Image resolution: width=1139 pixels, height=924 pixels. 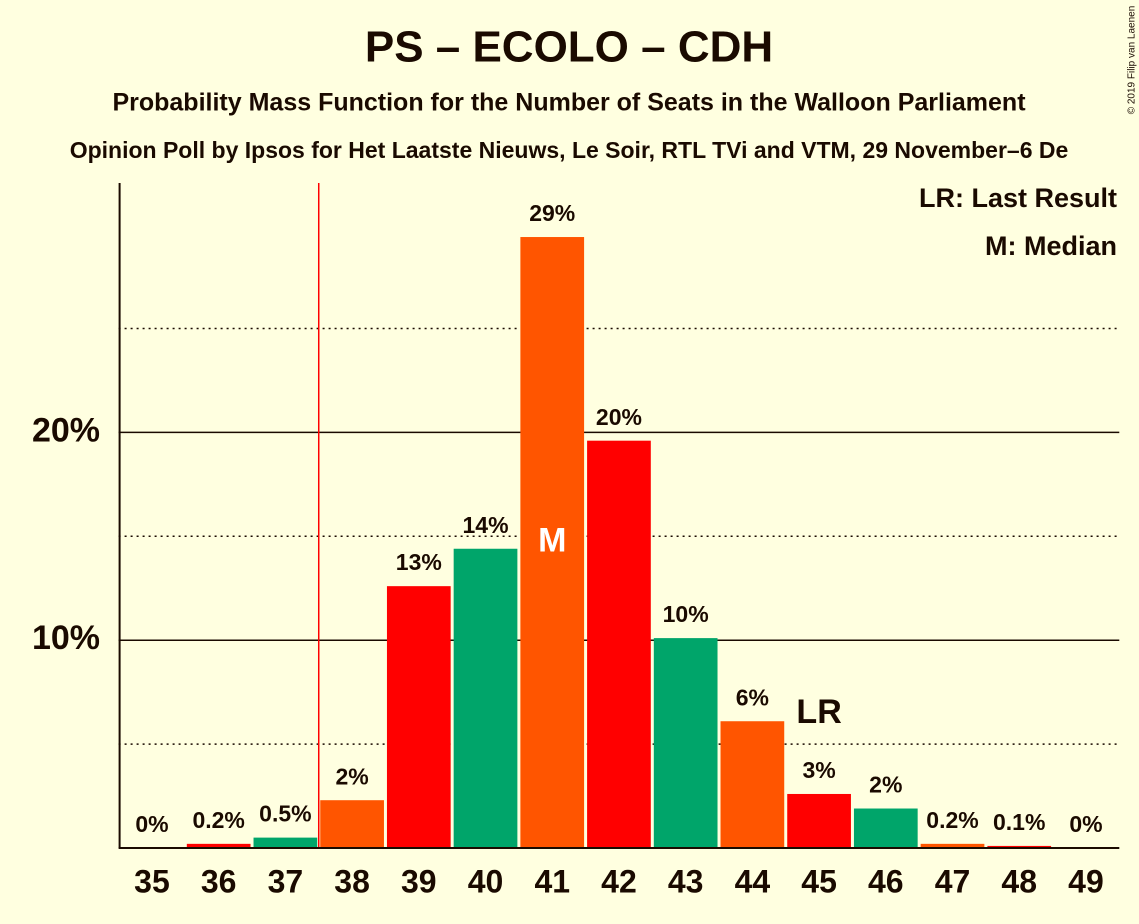 What do you see at coordinates (485, 525) in the screenshot?
I see `data-label: 14%` at bounding box center [485, 525].